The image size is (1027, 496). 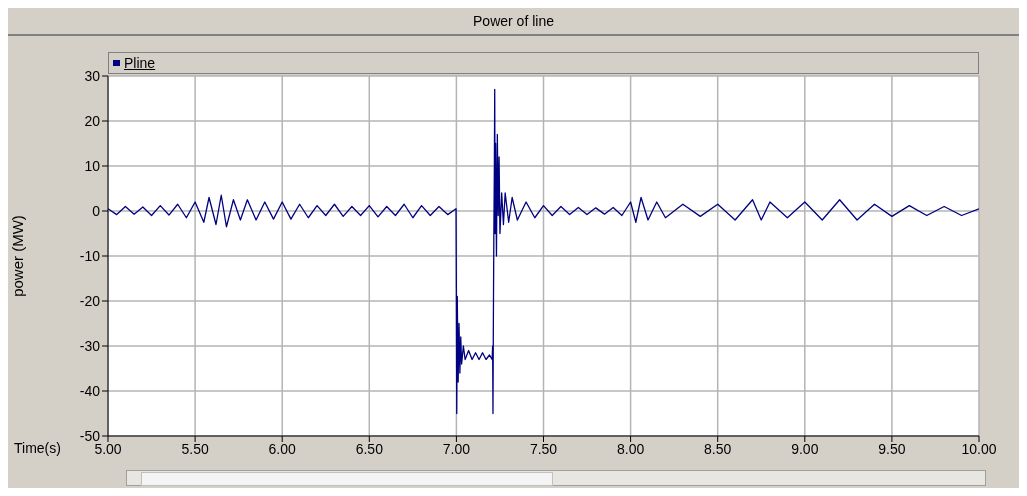 What do you see at coordinates (37, 448) in the screenshot?
I see `x-axis-title: Time(s)` at bounding box center [37, 448].